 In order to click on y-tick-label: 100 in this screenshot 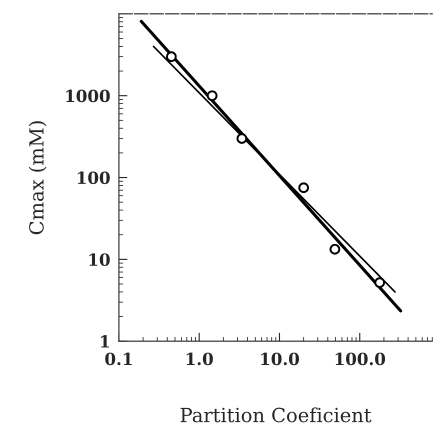, I will do `click(94, 177)`.